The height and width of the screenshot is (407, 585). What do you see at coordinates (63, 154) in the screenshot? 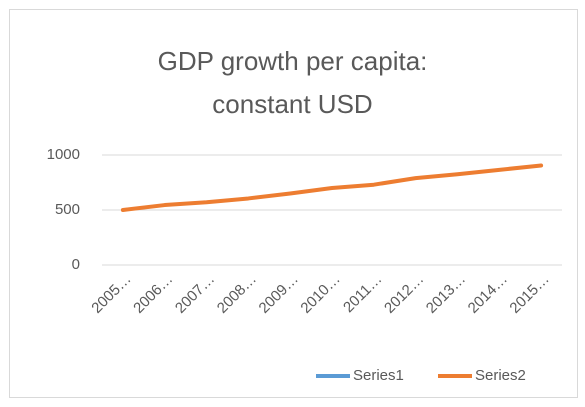
I see `y-tick-label: 1000` at bounding box center [63, 154].